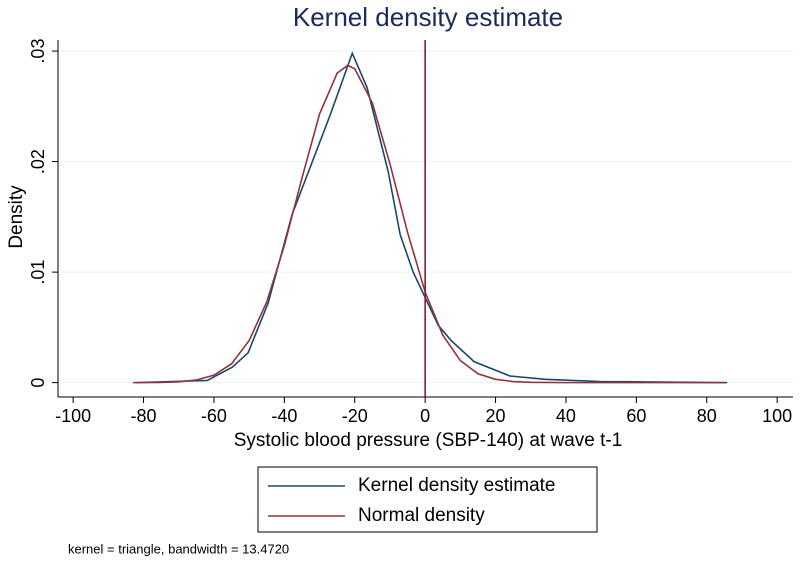 Image resolution: width=800 pixels, height=563 pixels. Describe the element at coordinates (636, 416) in the screenshot. I see `x-tick-label: 60` at that location.